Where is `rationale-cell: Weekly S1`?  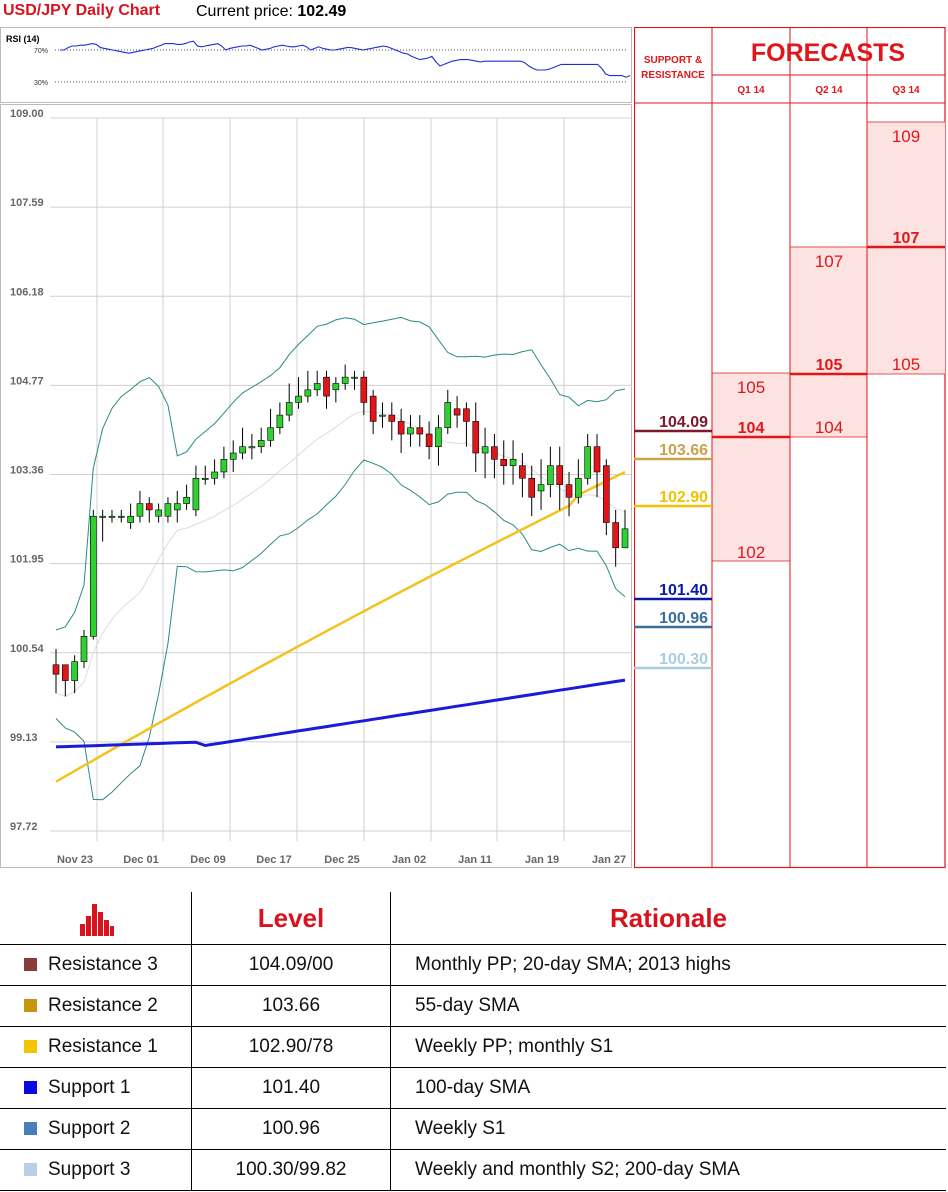
rationale-cell: Weekly S1 is located at coordinates (668, 1129).